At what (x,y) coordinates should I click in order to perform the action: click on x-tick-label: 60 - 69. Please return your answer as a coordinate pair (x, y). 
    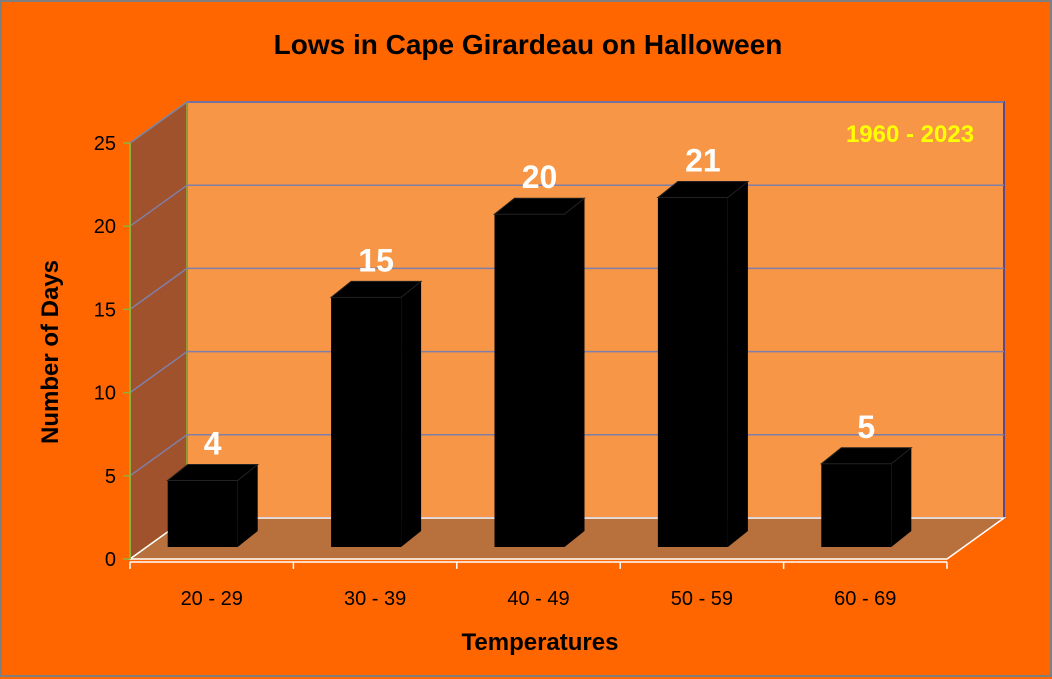
    Looking at the image, I should click on (865, 599).